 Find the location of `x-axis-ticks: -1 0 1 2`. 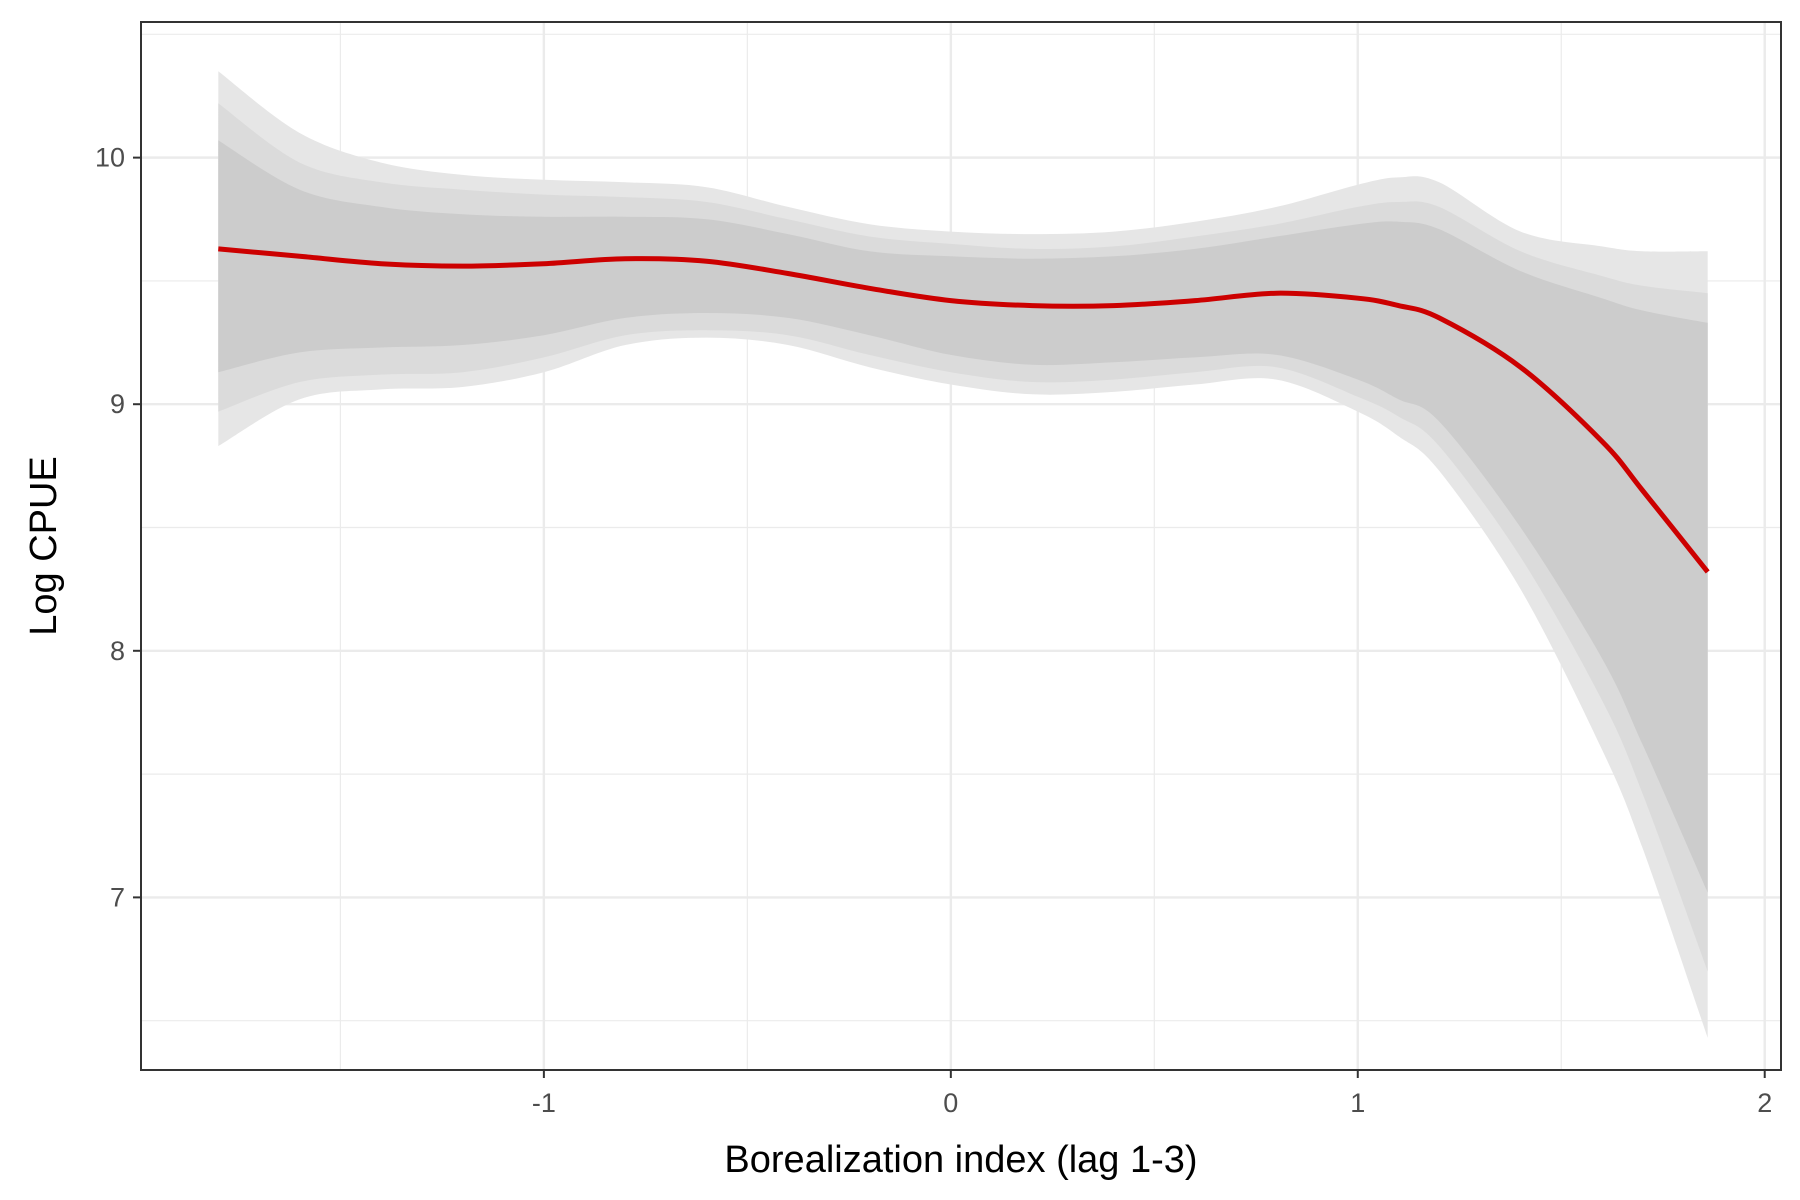

x-axis-ticks: -1 0 1 2 is located at coordinates (1152, 1094).